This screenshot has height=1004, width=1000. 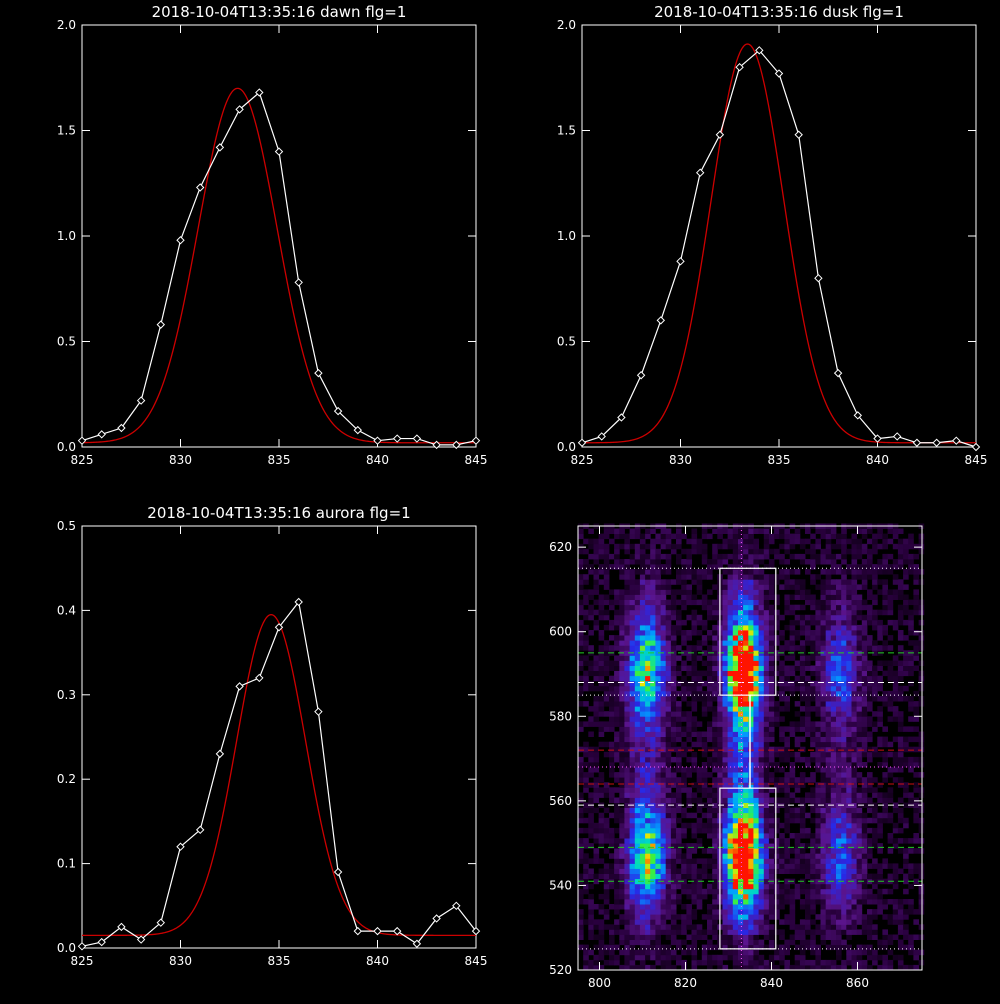 I want to click on y-tick-label: 2.0, so click(x=566, y=25).